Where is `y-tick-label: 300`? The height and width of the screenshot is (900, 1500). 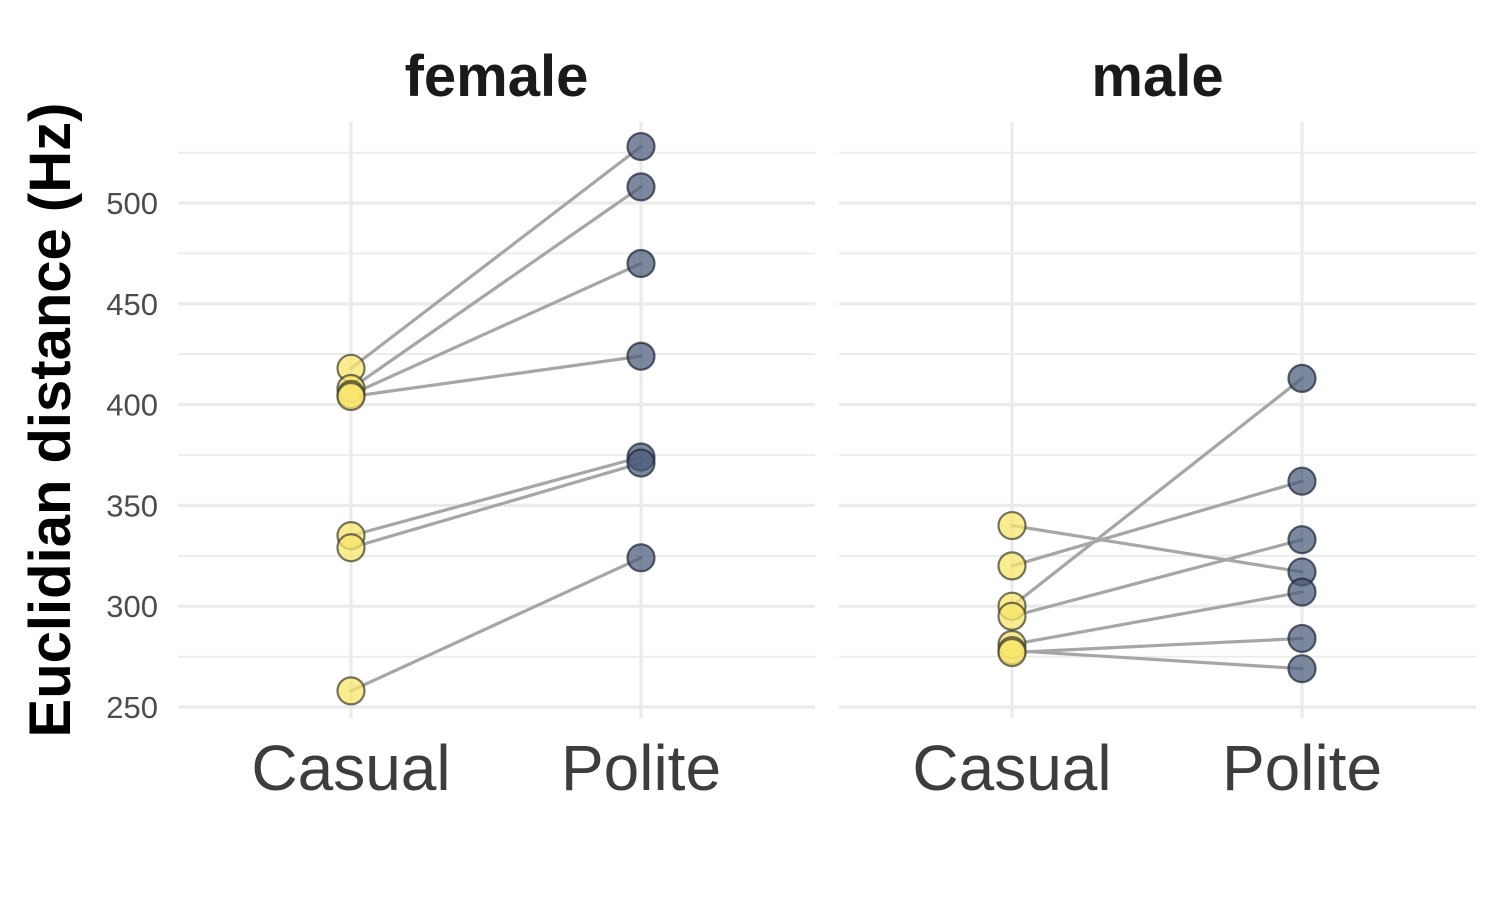 y-tick-label: 300 is located at coordinates (132, 606).